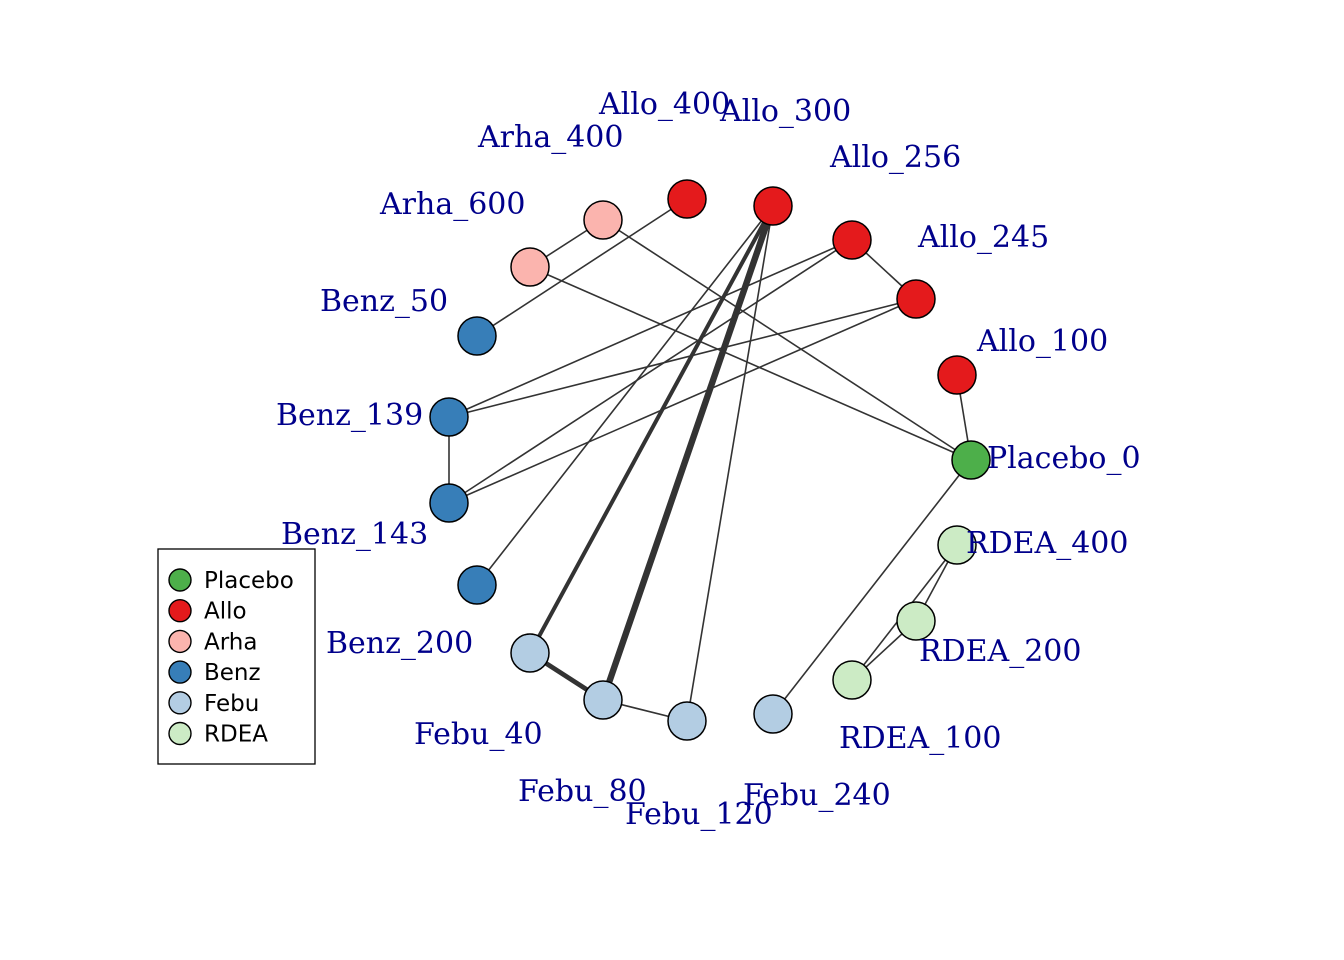 This screenshot has width=1344, height=960. I want to click on legend-swatch-RDEA, so click(180, 733).